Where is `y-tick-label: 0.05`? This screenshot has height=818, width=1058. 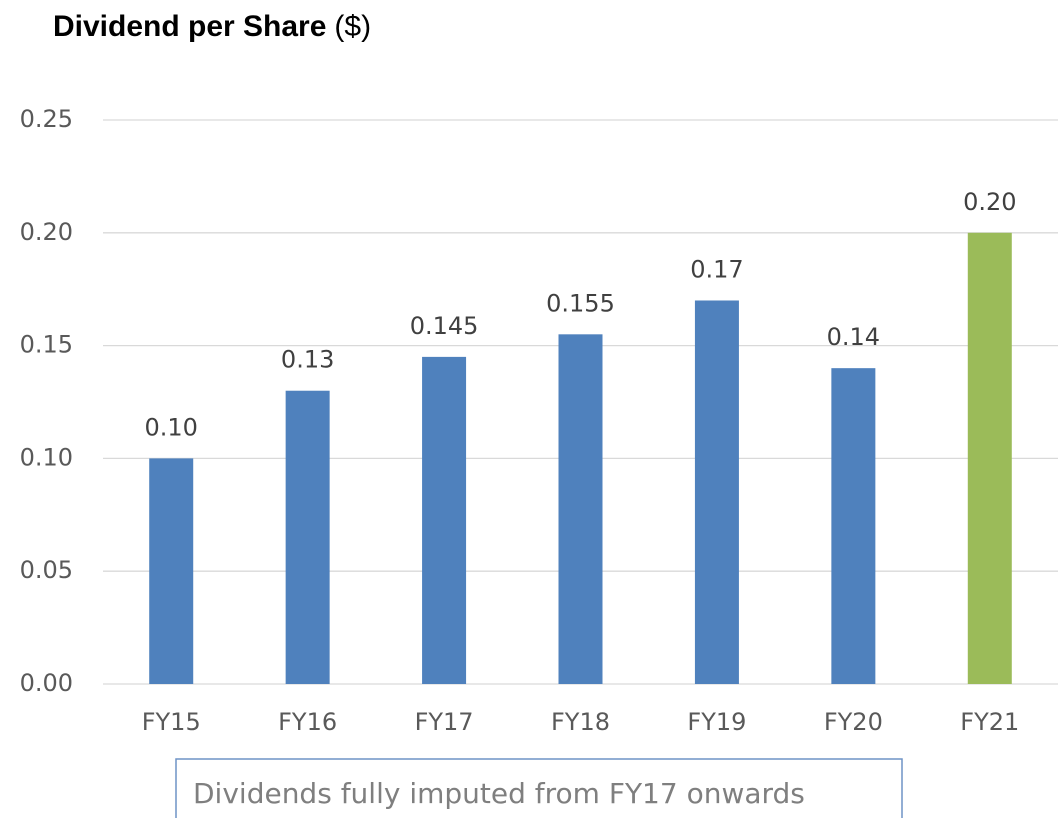
y-tick-label: 0.05 is located at coordinates (46, 570).